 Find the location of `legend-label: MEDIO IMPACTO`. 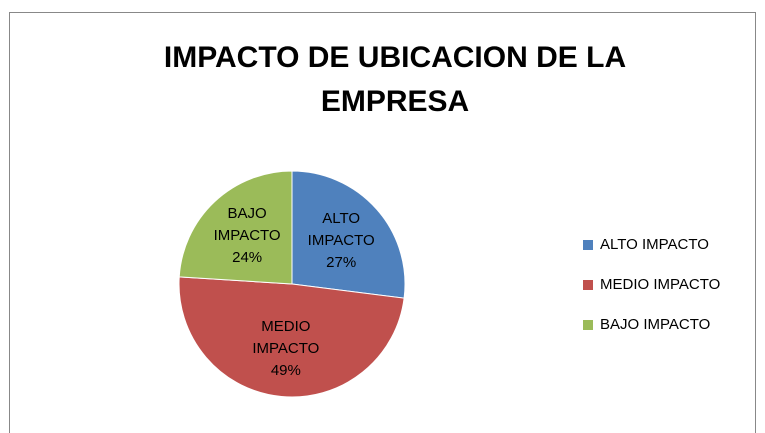

legend-label: MEDIO IMPACTO is located at coordinates (660, 284).